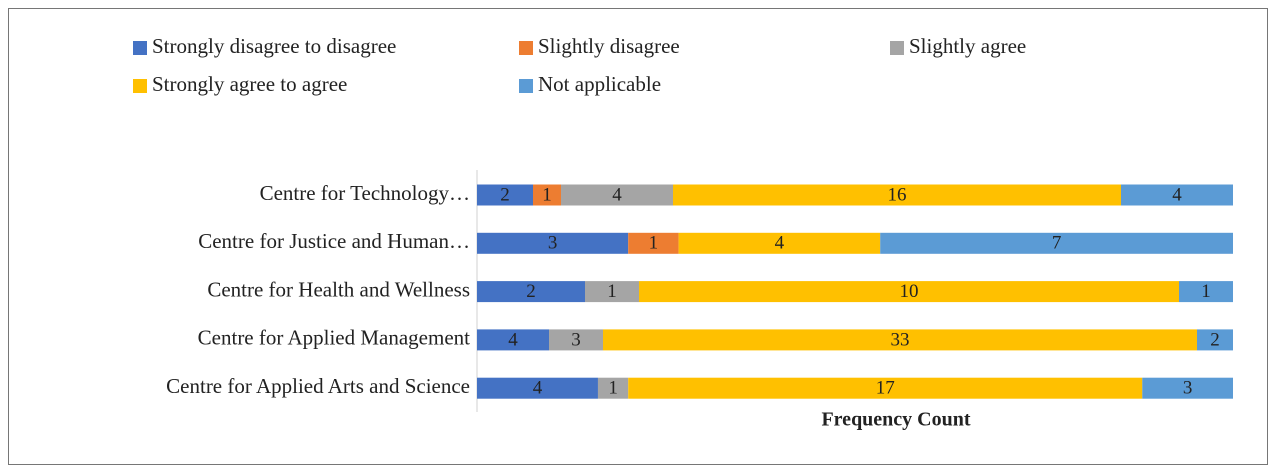 The image size is (1276, 473). Describe the element at coordinates (334, 338) in the screenshot. I see `category-label: Centre for Applied Management` at that location.